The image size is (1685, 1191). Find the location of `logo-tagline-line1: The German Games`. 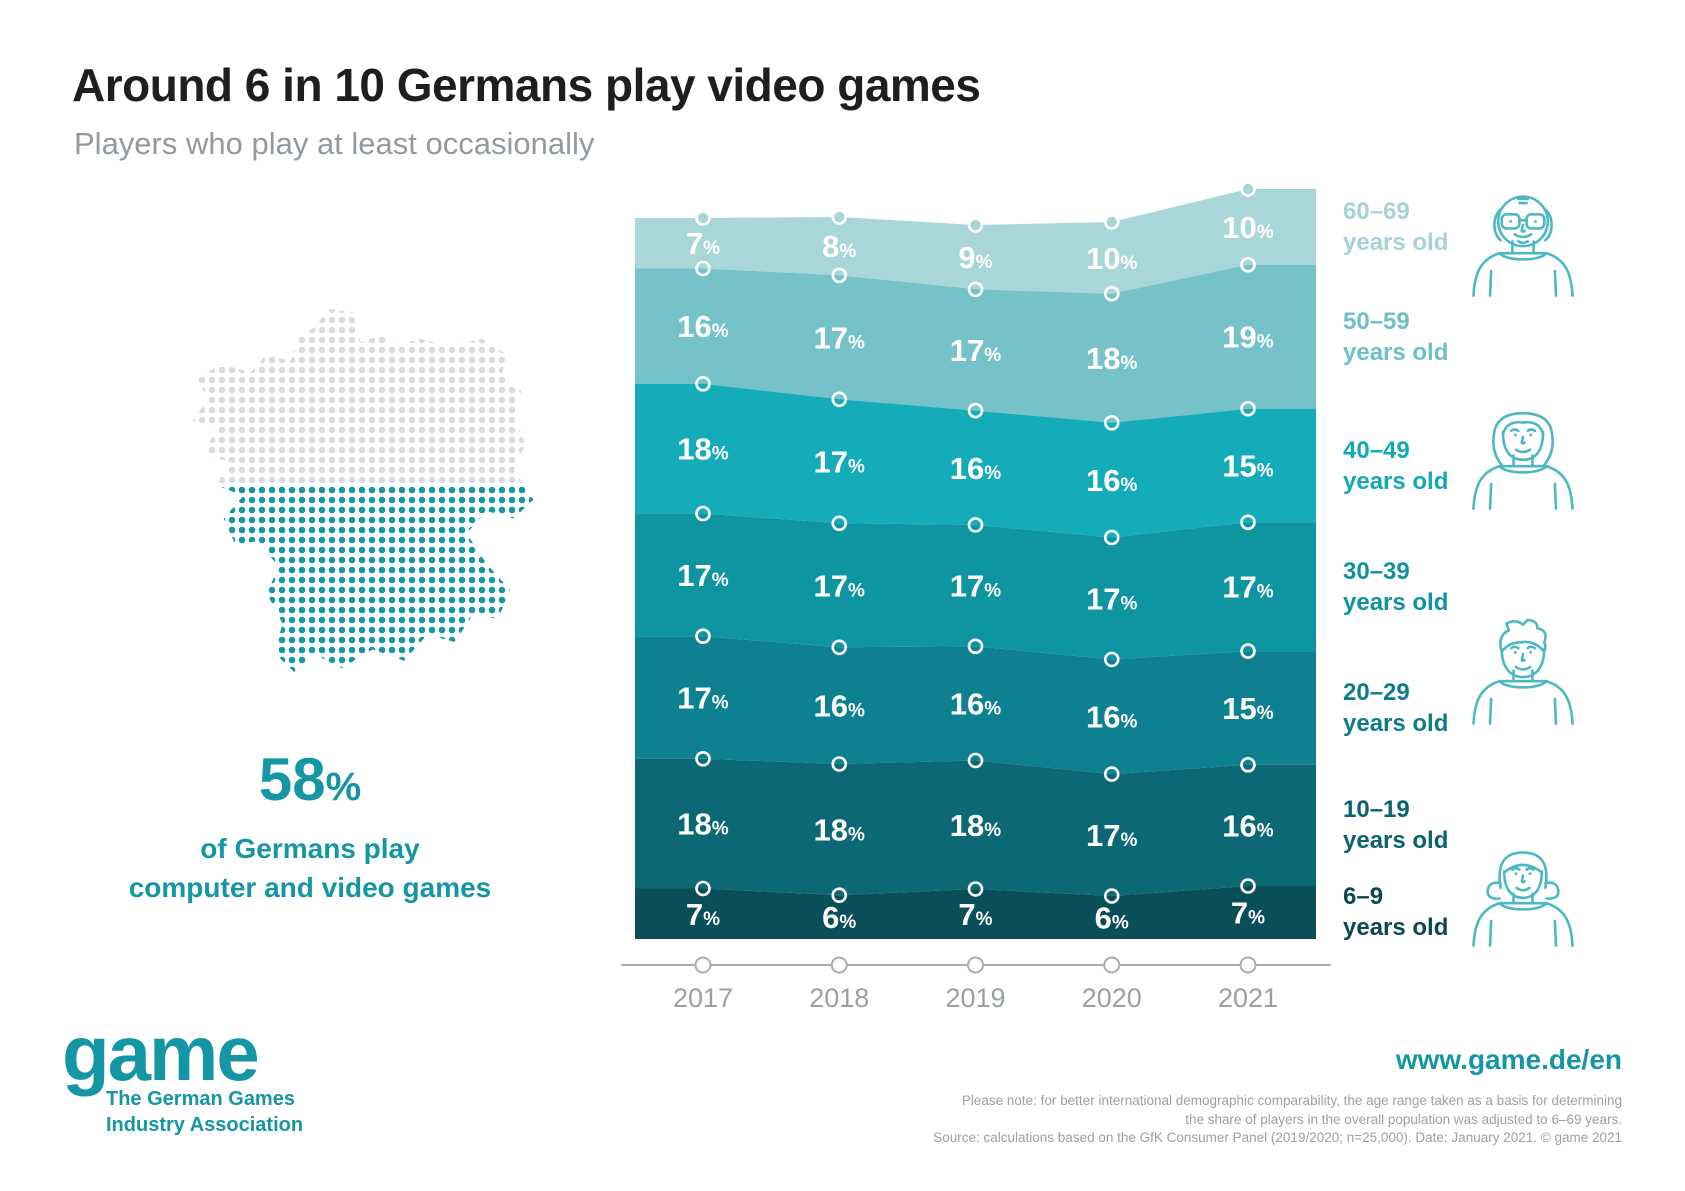

logo-tagline-line1: The German Games is located at coordinates (200, 1099).